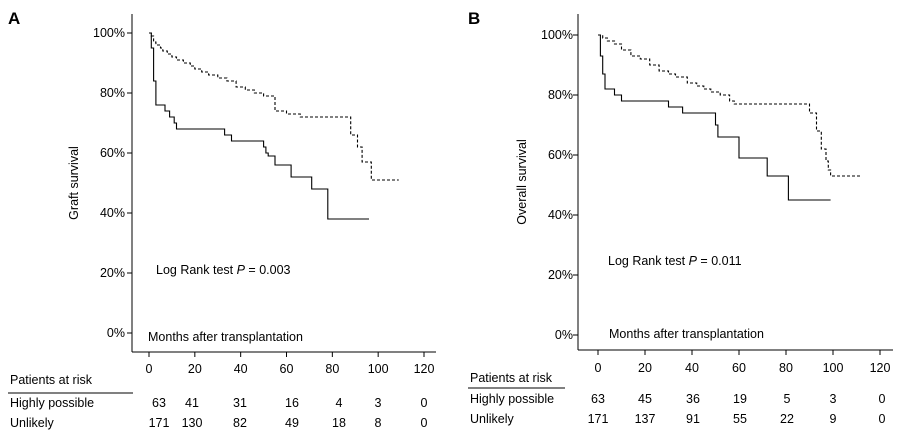  What do you see at coordinates (787, 419) in the screenshot?
I see `risk-value: 22` at bounding box center [787, 419].